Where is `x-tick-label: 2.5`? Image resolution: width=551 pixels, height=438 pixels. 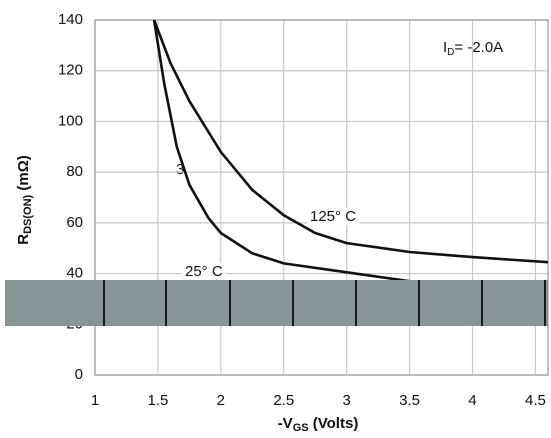
x-tick-label: 2.5 is located at coordinates (283, 400).